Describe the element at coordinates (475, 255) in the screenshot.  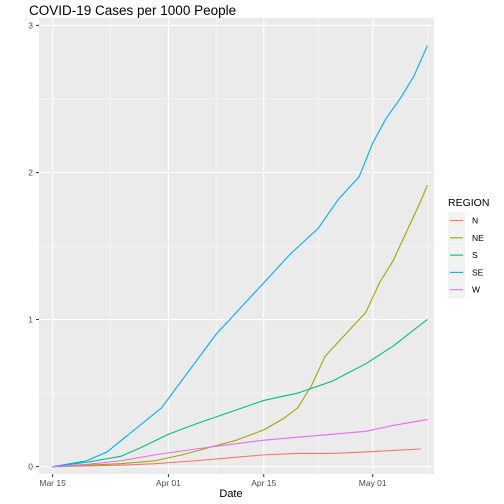
I see `legend-label-s: S` at that location.